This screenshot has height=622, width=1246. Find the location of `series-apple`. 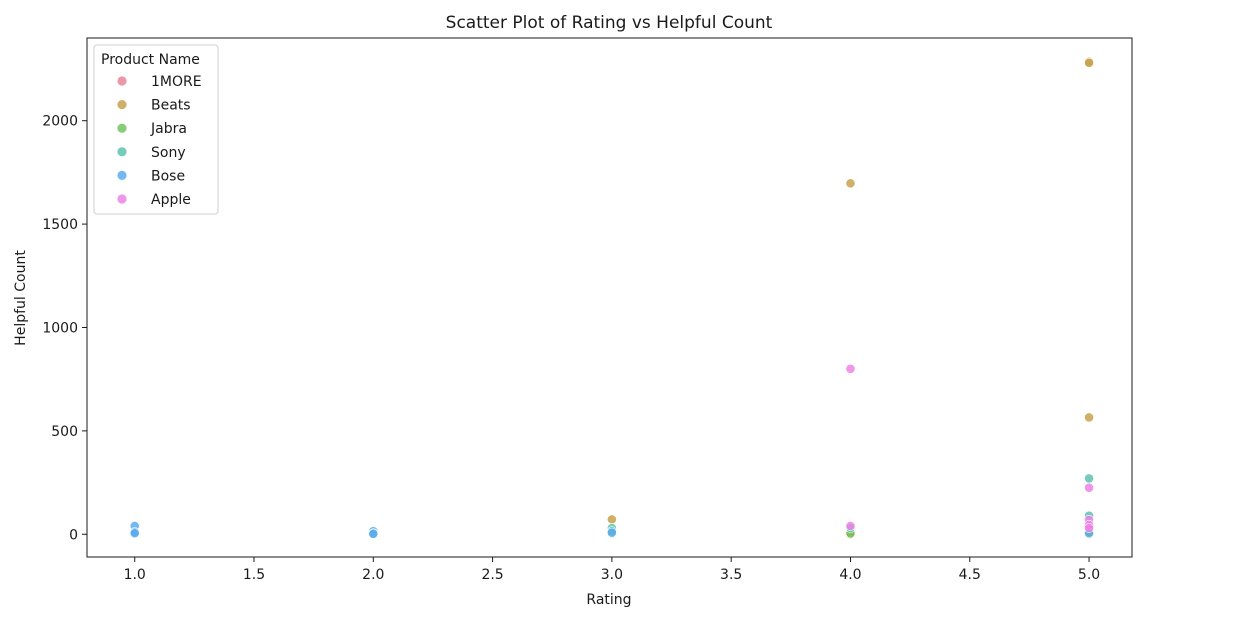

series-apple is located at coordinates (969, 448).